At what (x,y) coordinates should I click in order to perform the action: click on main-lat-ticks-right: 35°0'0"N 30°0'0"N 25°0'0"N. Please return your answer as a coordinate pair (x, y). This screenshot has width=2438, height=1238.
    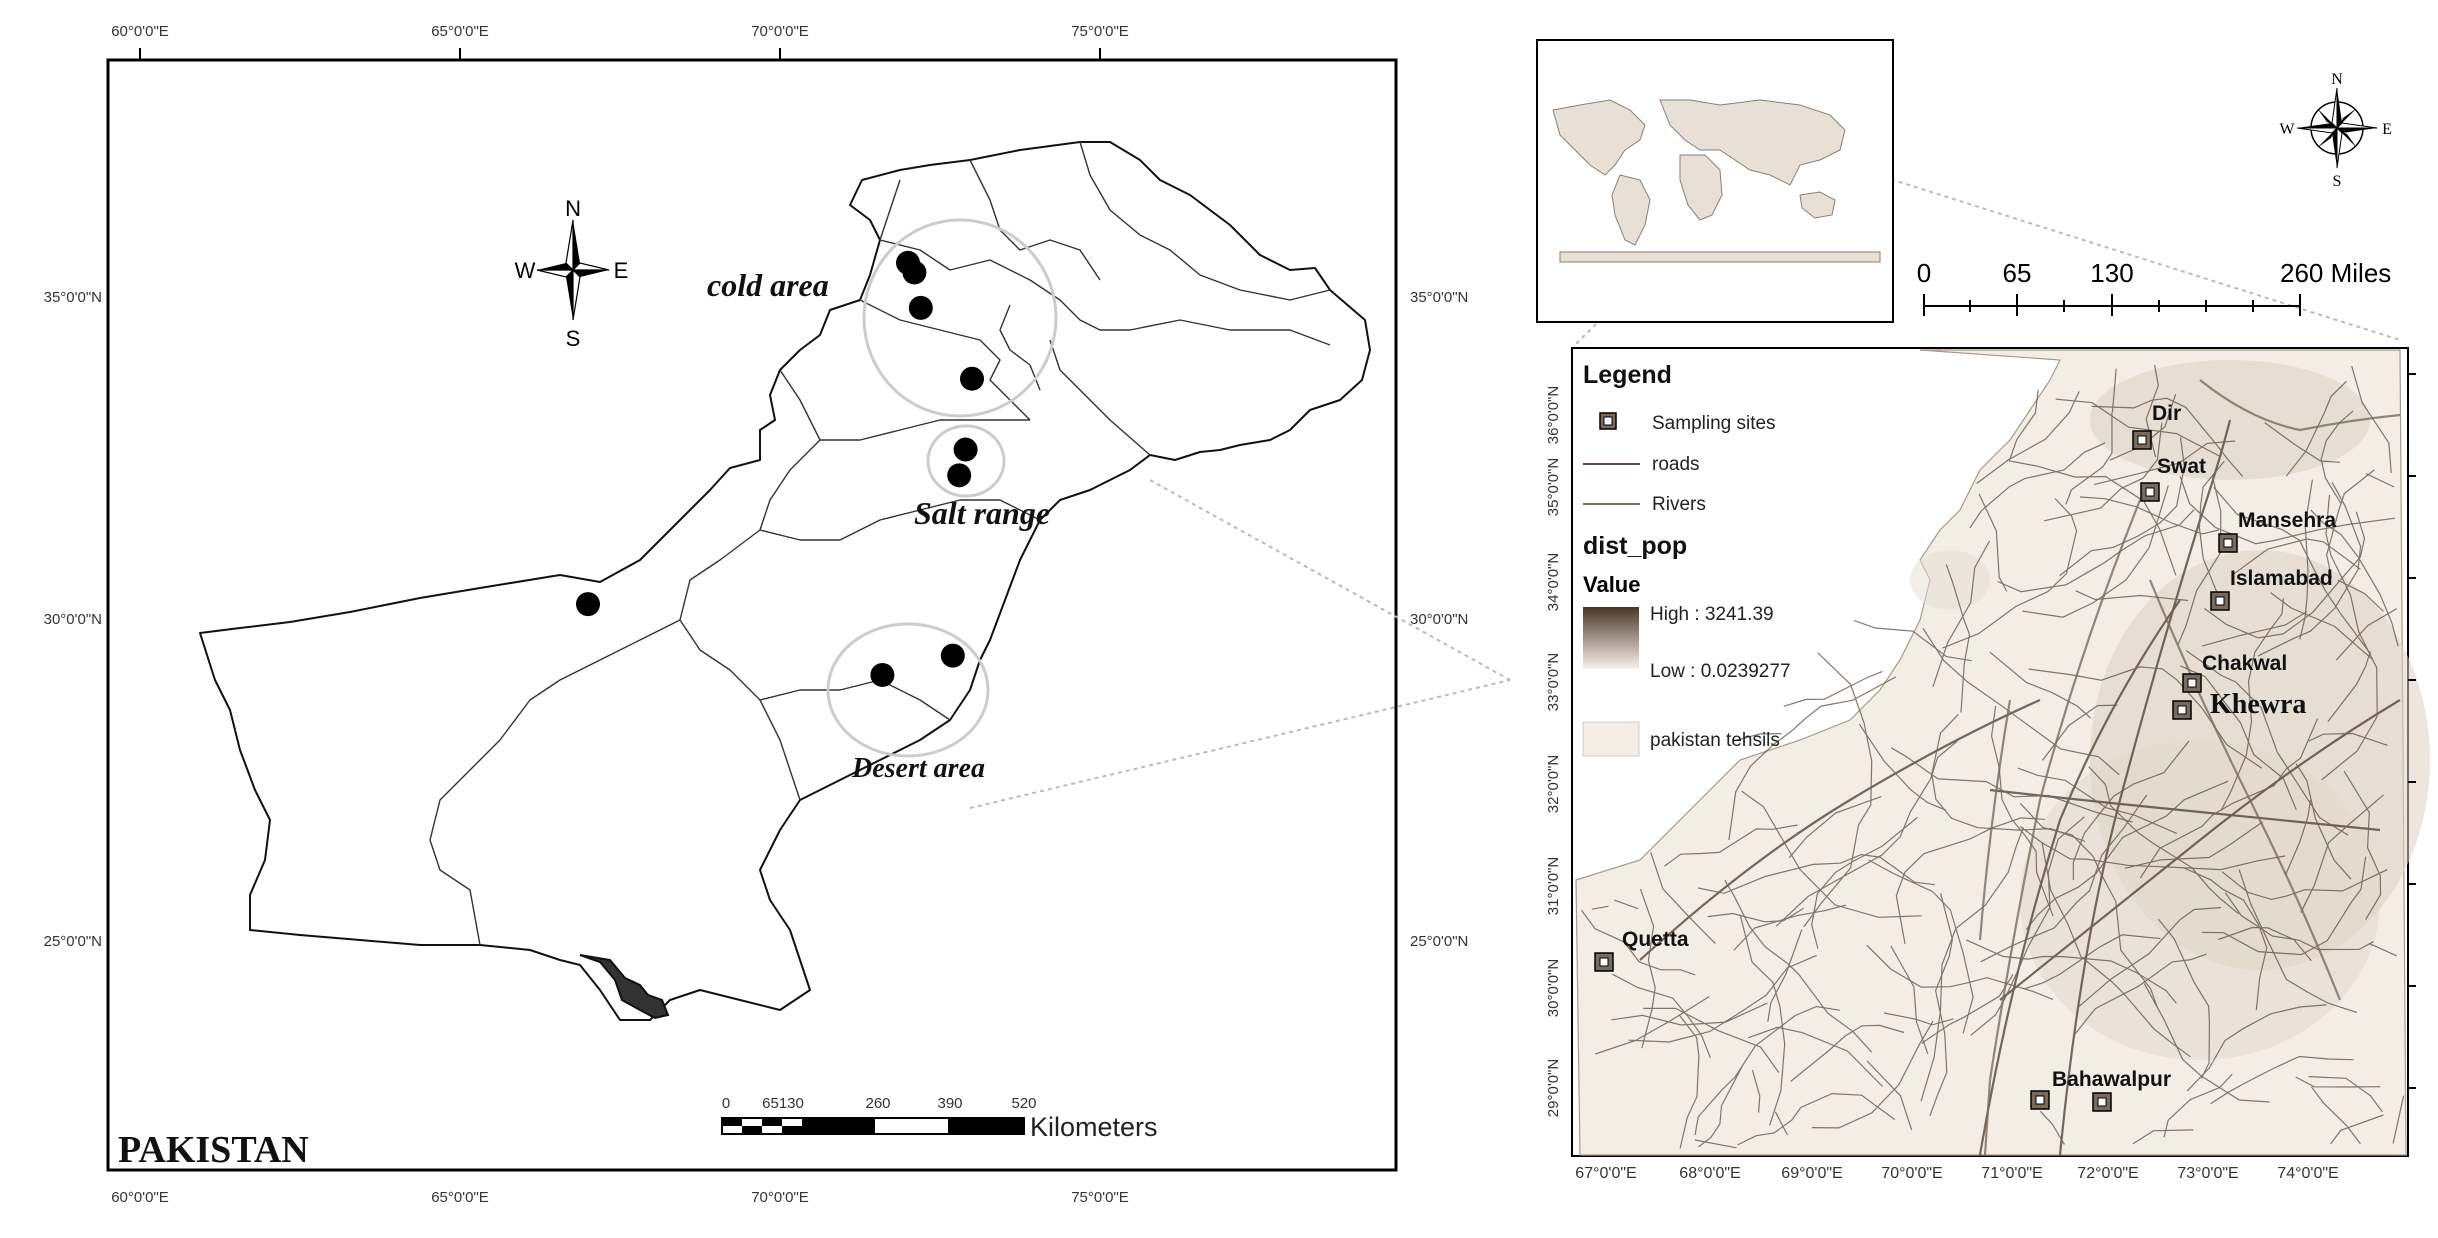
    Looking at the image, I should click on (1439, 619).